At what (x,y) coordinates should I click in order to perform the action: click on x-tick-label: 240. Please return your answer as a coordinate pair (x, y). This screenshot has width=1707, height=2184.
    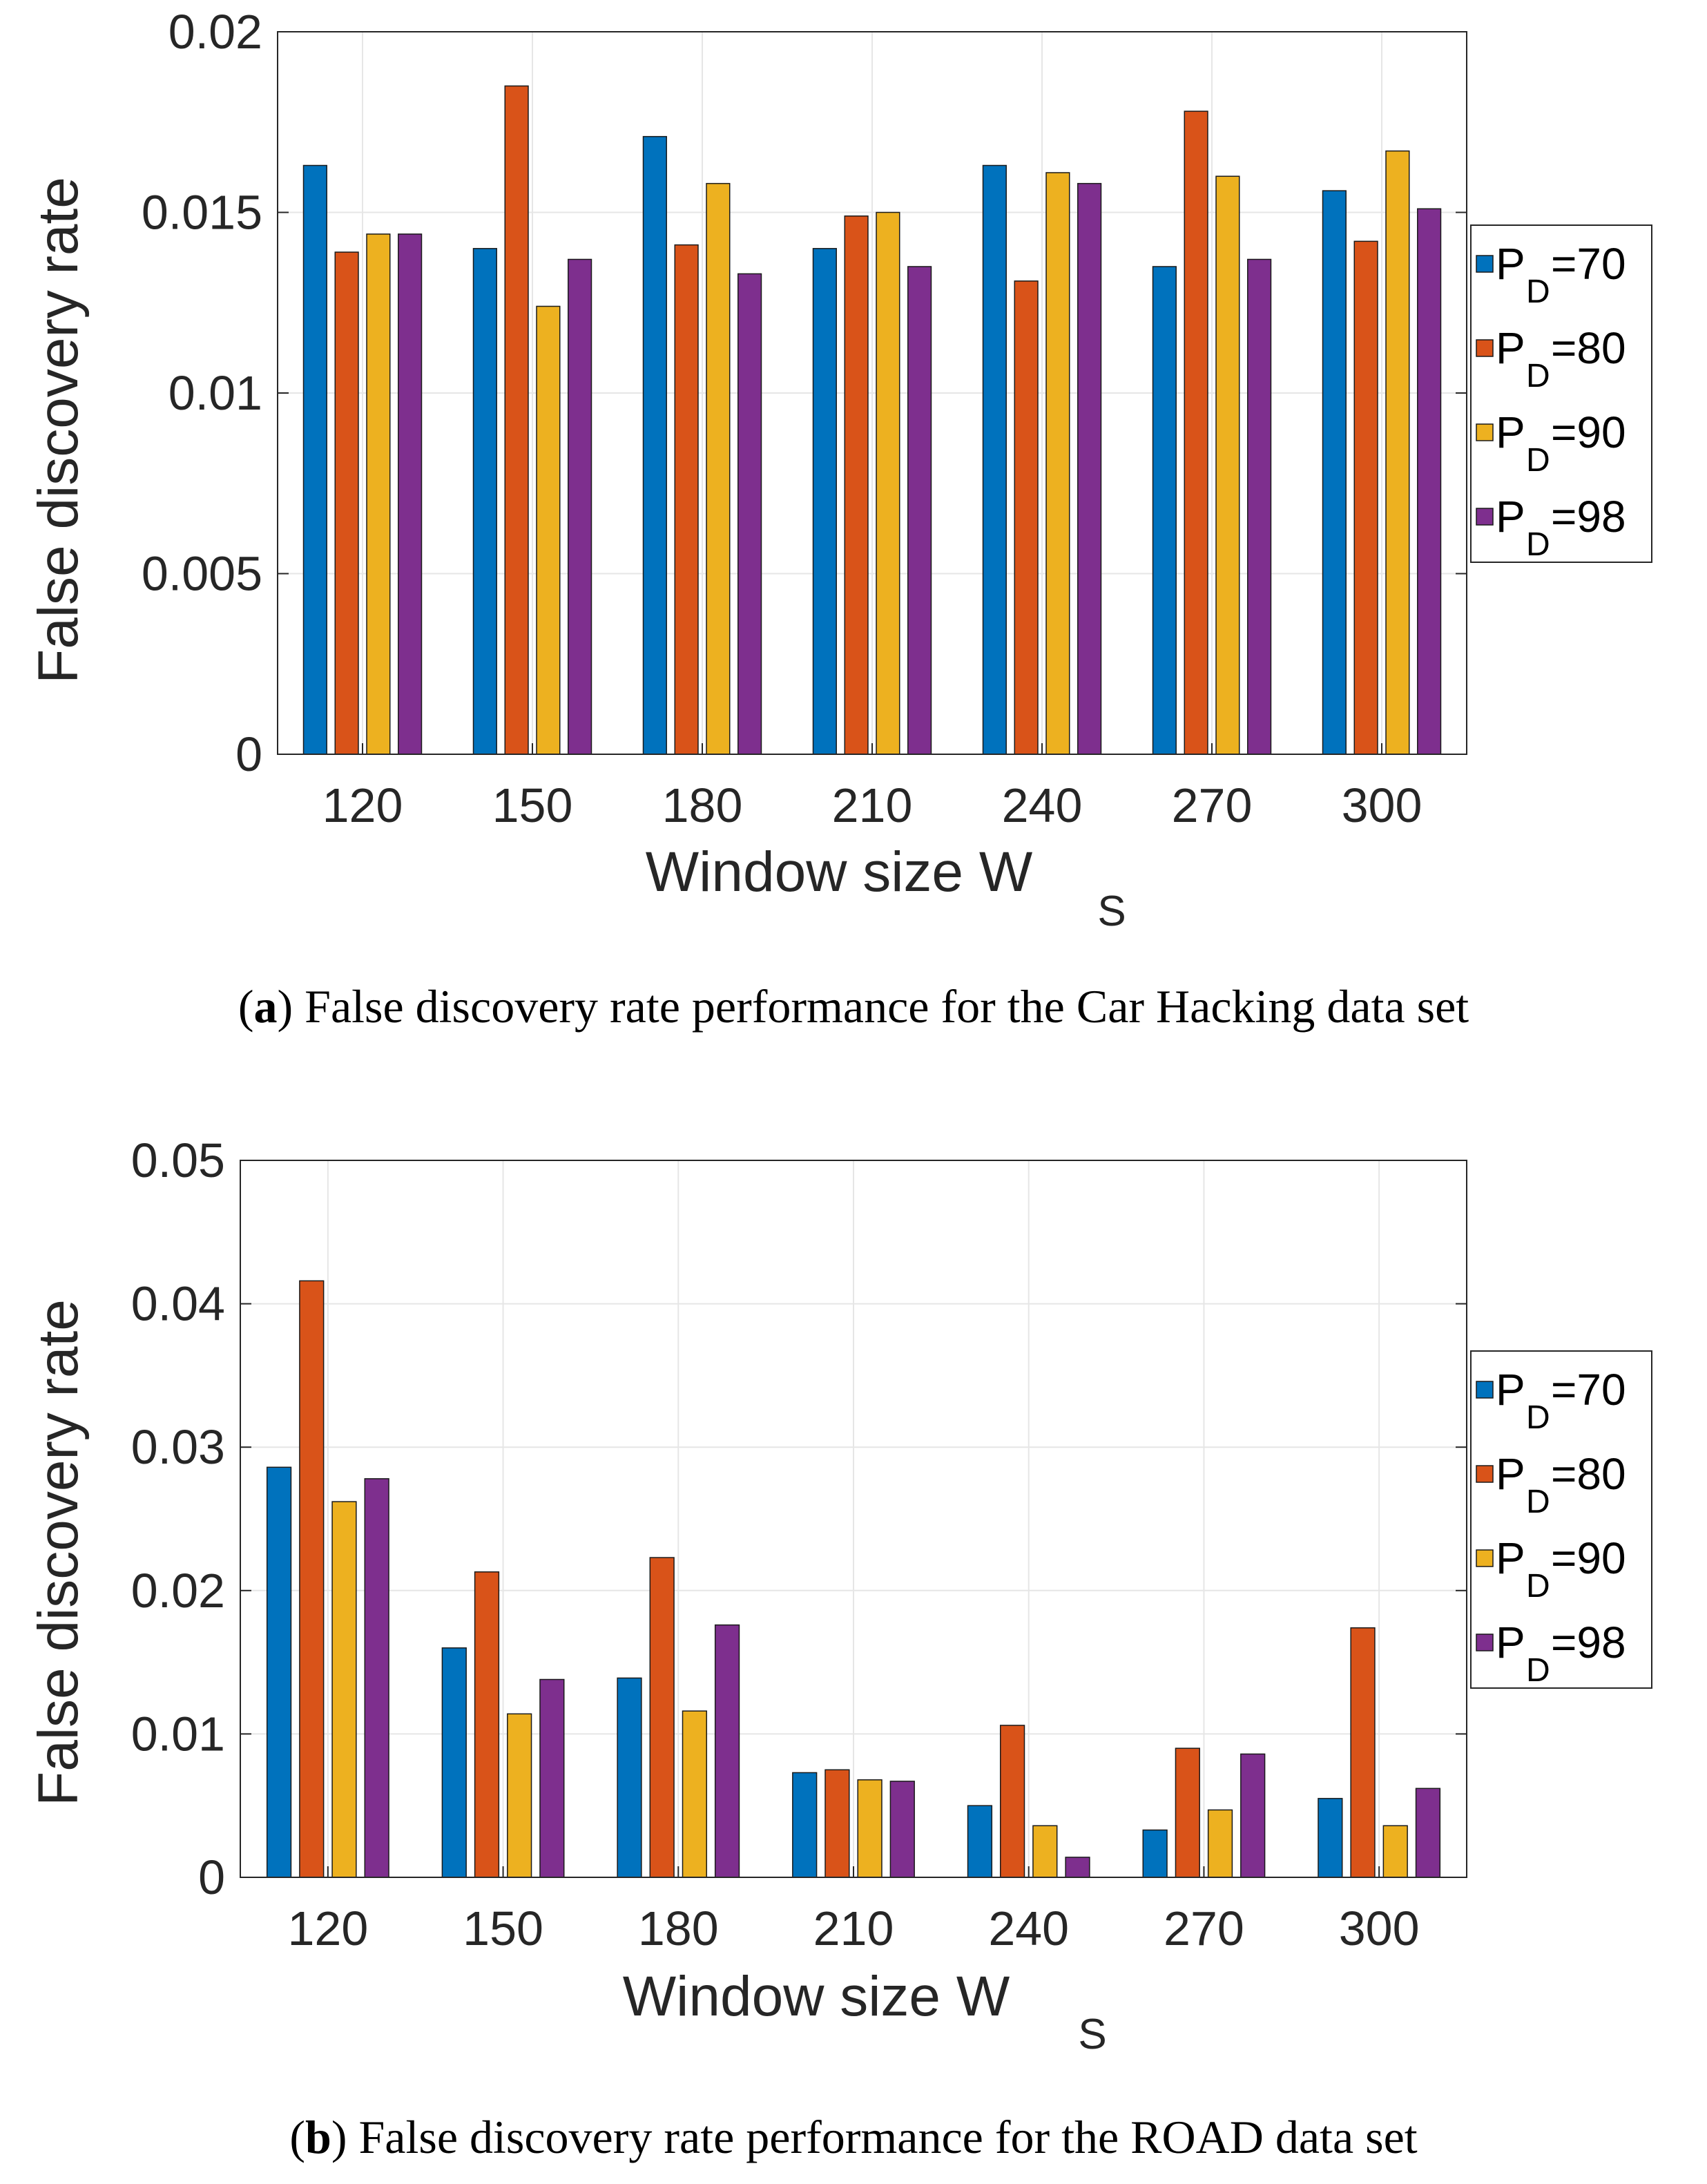
    Looking at the image, I should click on (1042, 805).